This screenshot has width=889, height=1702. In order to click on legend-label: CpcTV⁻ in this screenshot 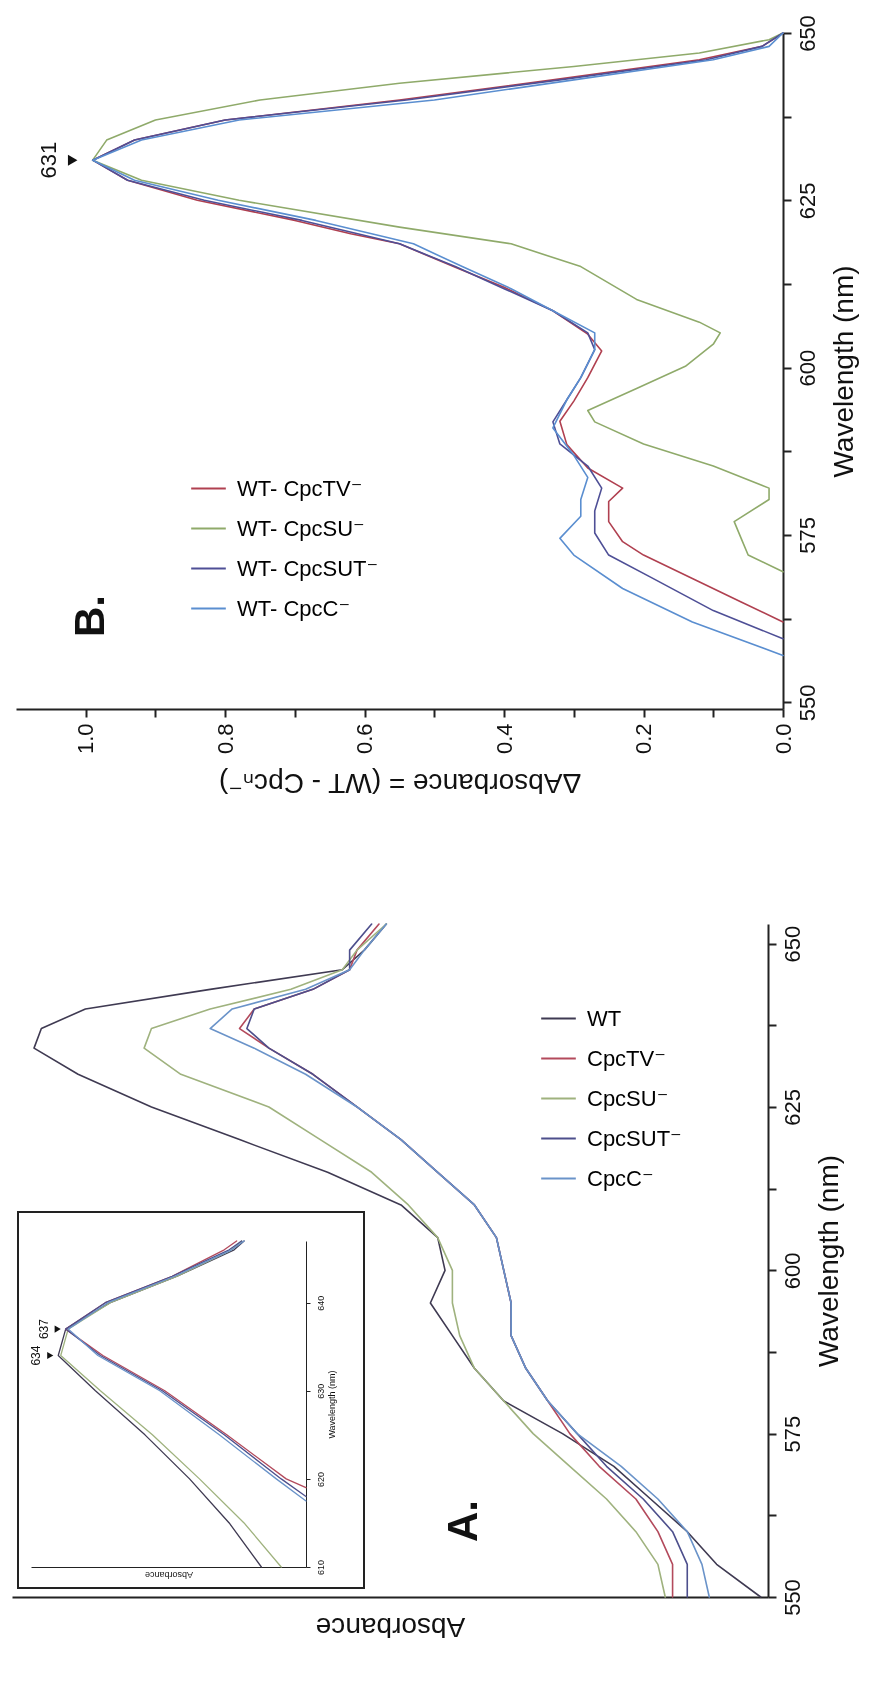, I will do `click(626, 1058)`.